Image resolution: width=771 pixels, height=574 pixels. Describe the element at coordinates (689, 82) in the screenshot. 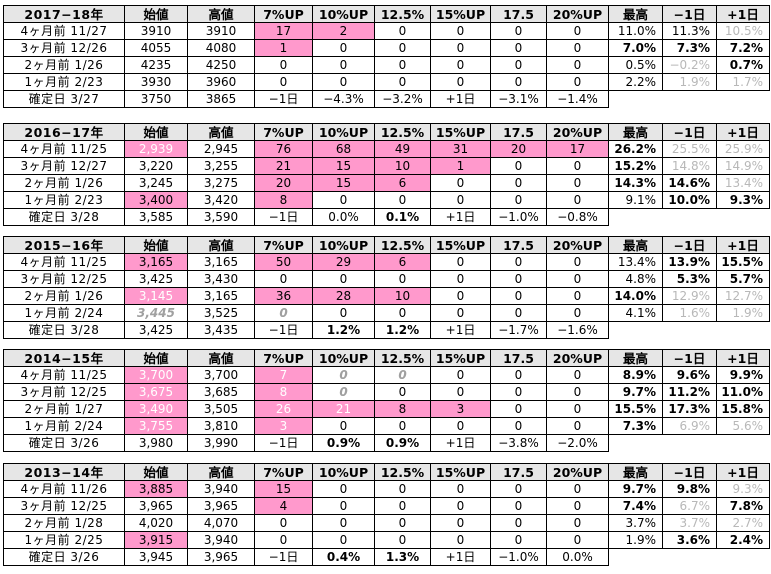

I see `value-cell: 1.9%` at that location.